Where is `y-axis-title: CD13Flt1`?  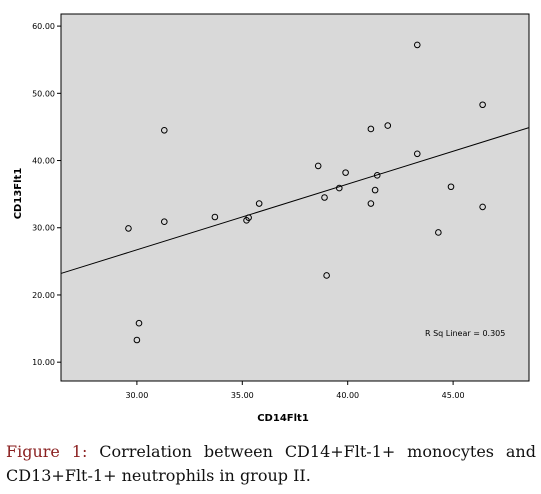
y-axis-title: CD13Flt1 is located at coordinates (18, 194).